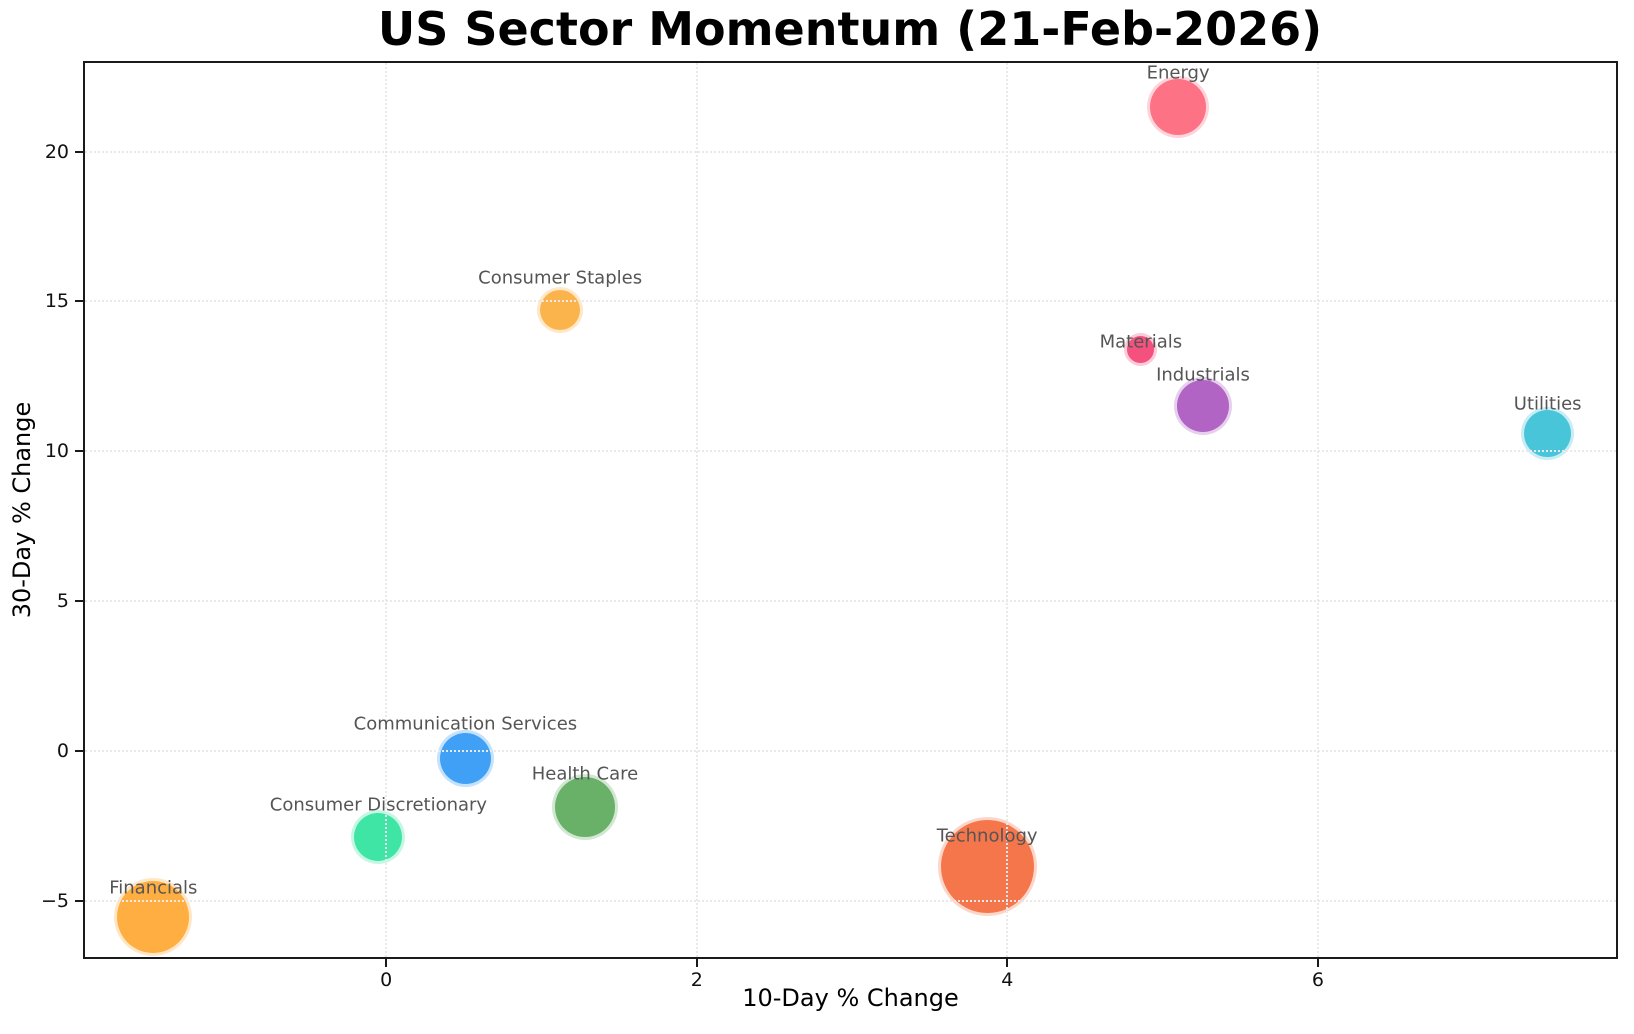 The width and height of the screenshot is (1634, 1034). Describe the element at coordinates (378, 805) in the screenshot. I see `bubble-label-consumer-discretionary: Consumer Discretionary` at that location.